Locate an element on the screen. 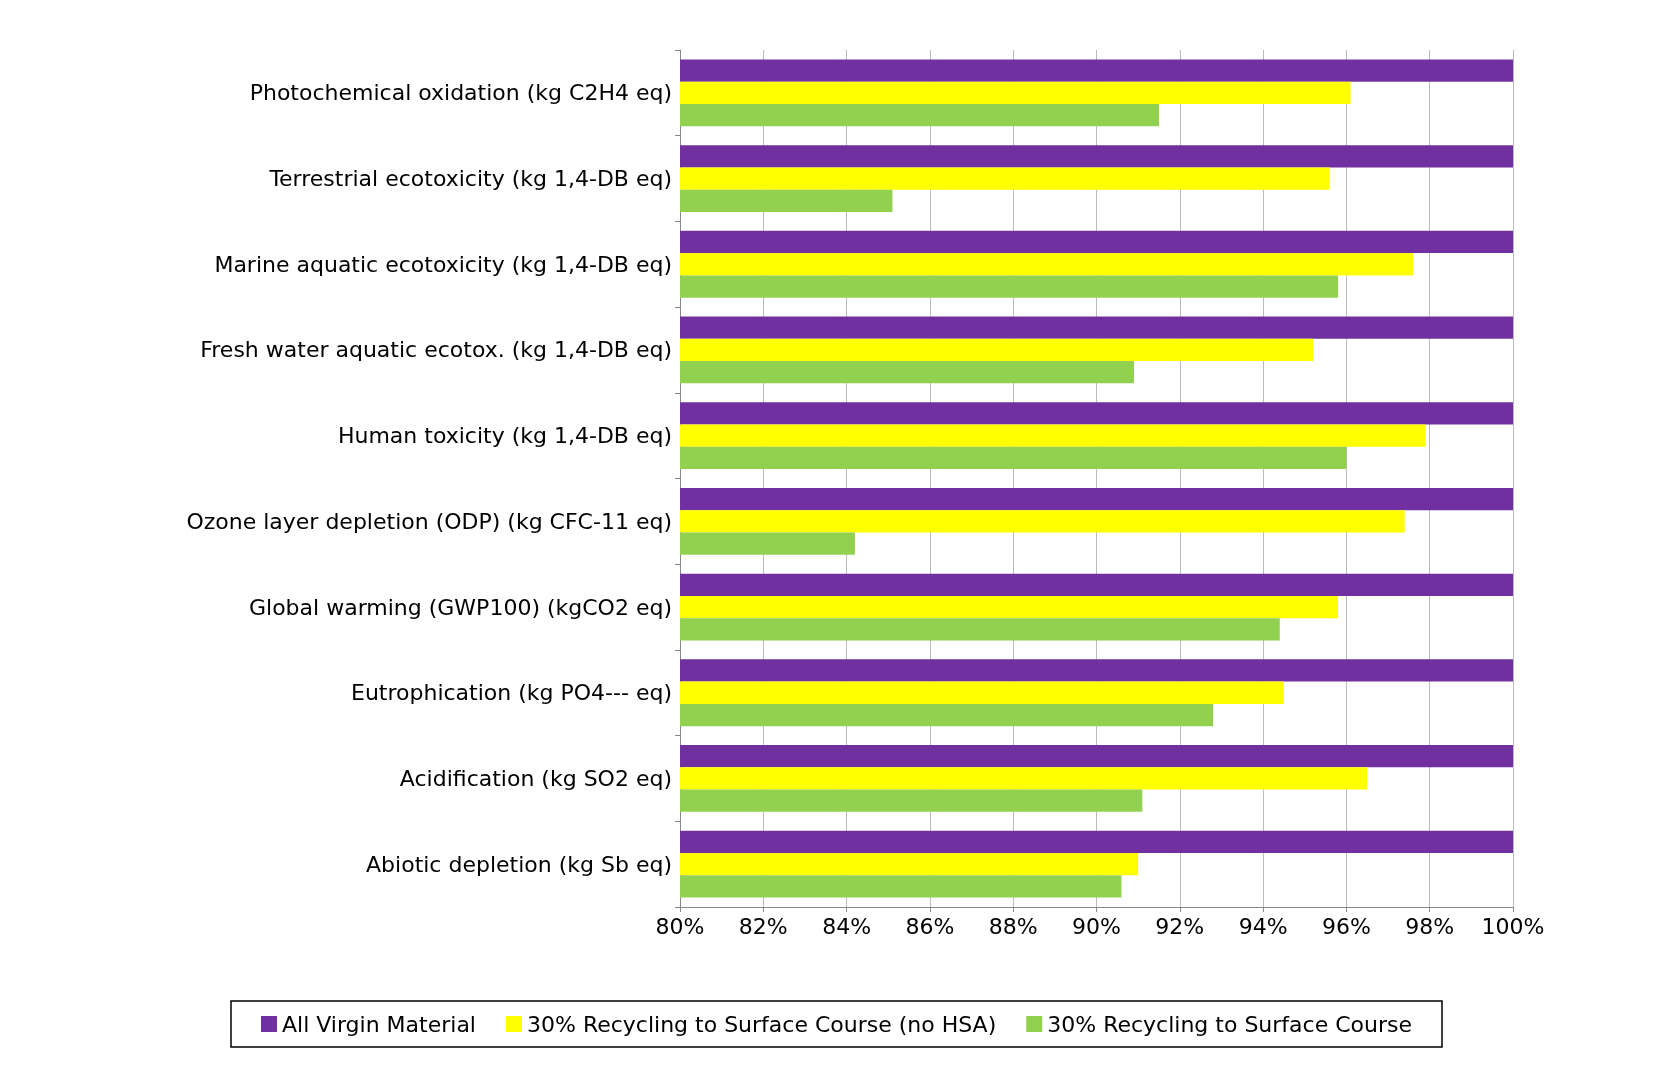 Image resolution: width=1673 pixels, height=1077 pixels. y-tick-label: Terrestrial ecotoxicity (kg 1,4-DB eq) is located at coordinates (470, 179).